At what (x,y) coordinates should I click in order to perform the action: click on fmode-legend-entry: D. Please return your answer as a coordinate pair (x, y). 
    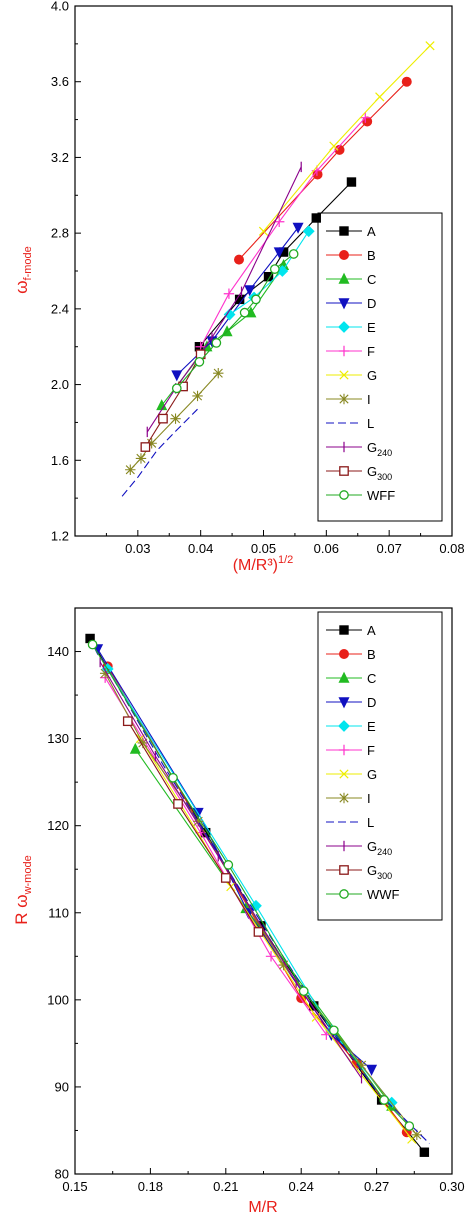
    Looking at the image, I should click on (351, 303).